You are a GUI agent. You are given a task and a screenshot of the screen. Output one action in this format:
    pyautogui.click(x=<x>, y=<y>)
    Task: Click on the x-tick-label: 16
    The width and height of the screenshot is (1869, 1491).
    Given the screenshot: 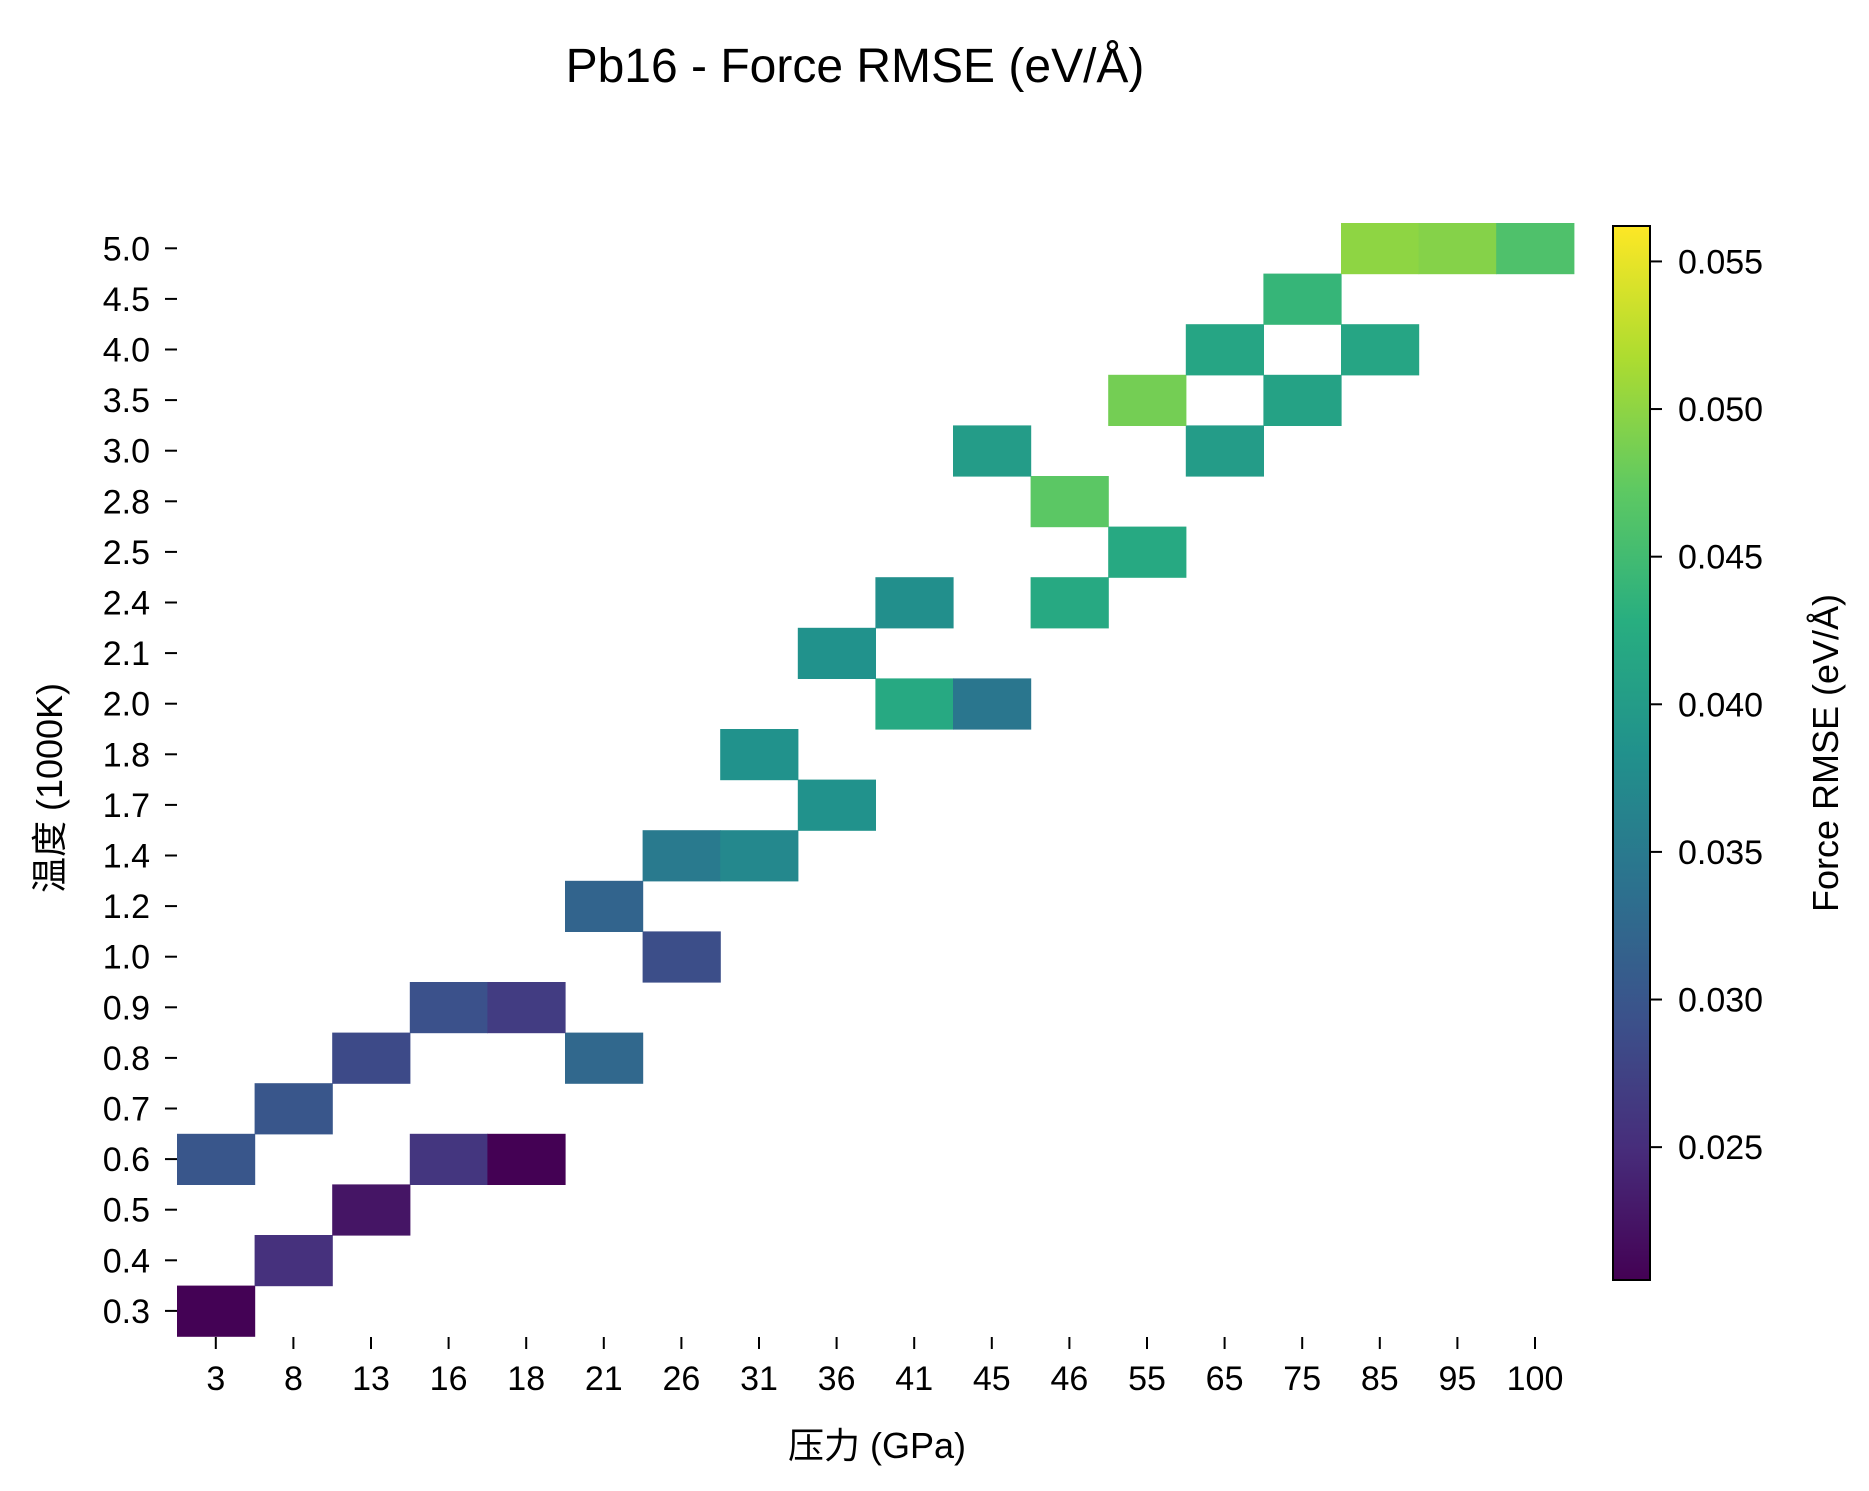 What is the action you would take?
    pyautogui.click(x=449, y=1379)
    